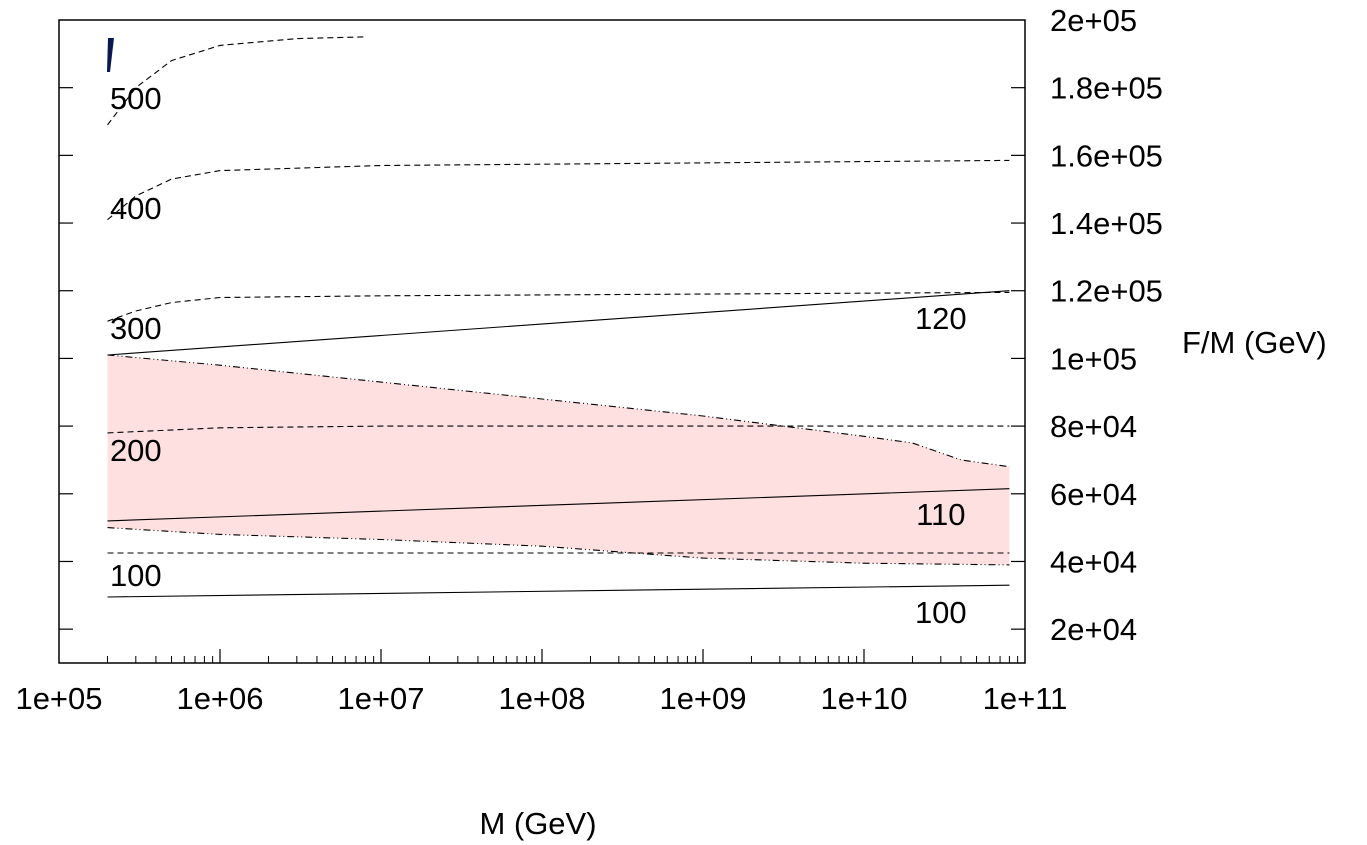  What do you see at coordinates (1093, 494) in the screenshot?
I see `y-tick-label: 6e+04` at bounding box center [1093, 494].